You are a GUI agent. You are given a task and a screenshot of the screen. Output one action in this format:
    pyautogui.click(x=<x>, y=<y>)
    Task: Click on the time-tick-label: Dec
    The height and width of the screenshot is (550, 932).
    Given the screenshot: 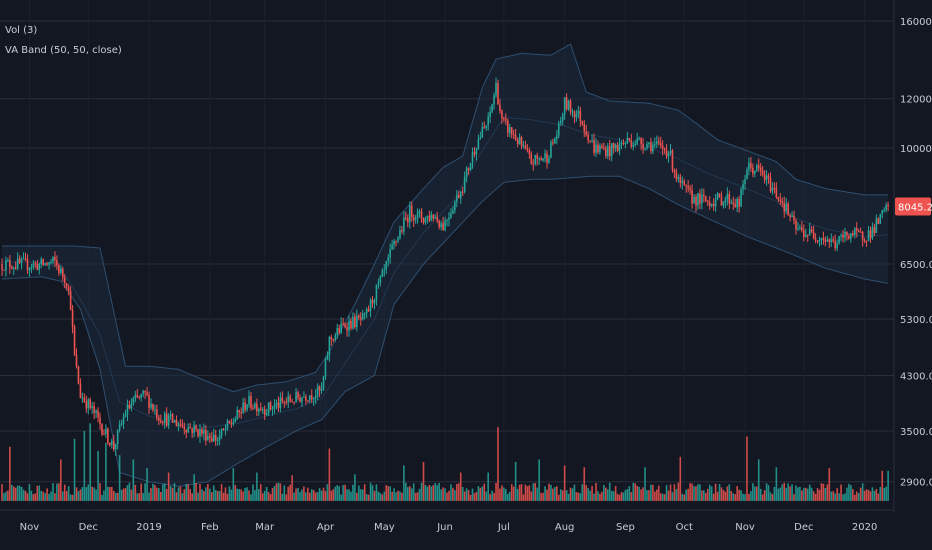 What is the action you would take?
    pyautogui.click(x=88, y=527)
    